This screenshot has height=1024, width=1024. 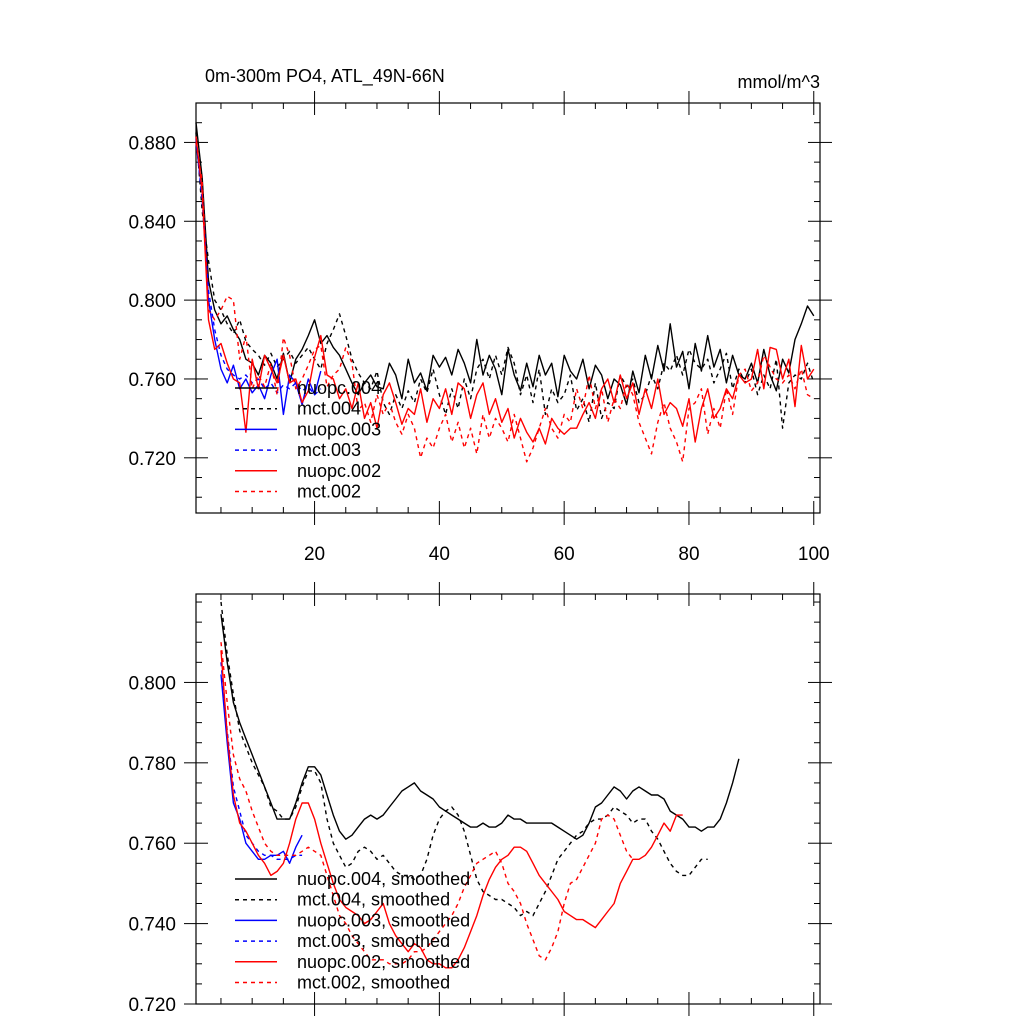 What do you see at coordinates (373, 941) in the screenshot?
I see `legend-label: mct.003, smoothed` at bounding box center [373, 941].